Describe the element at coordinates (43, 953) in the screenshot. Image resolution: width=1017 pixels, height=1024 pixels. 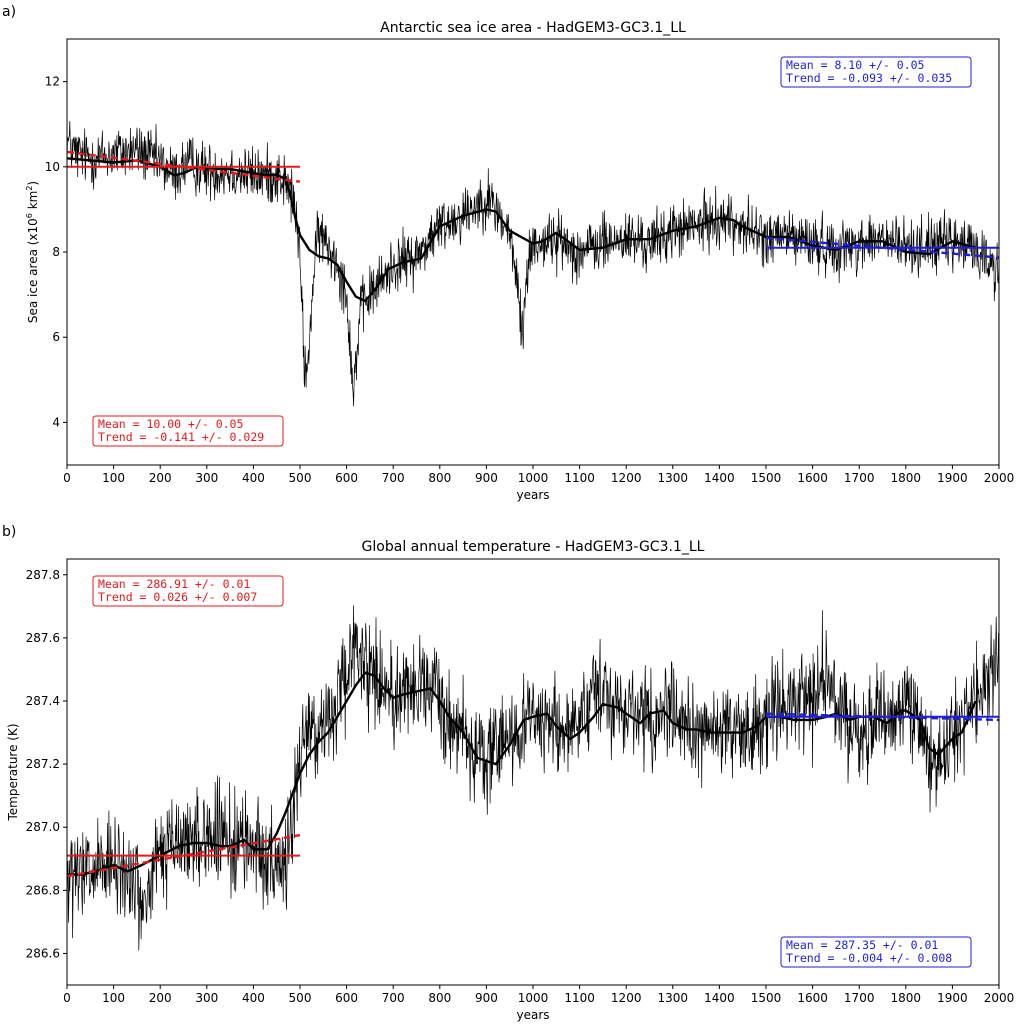
I see `y-tick-label: 286.6` at that location.